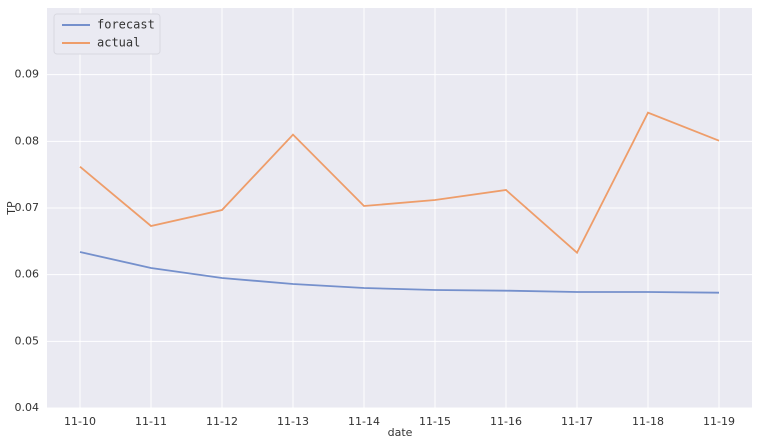 This screenshot has width=769, height=440. What do you see at coordinates (118, 43) in the screenshot?
I see `legend-label: actual` at bounding box center [118, 43].